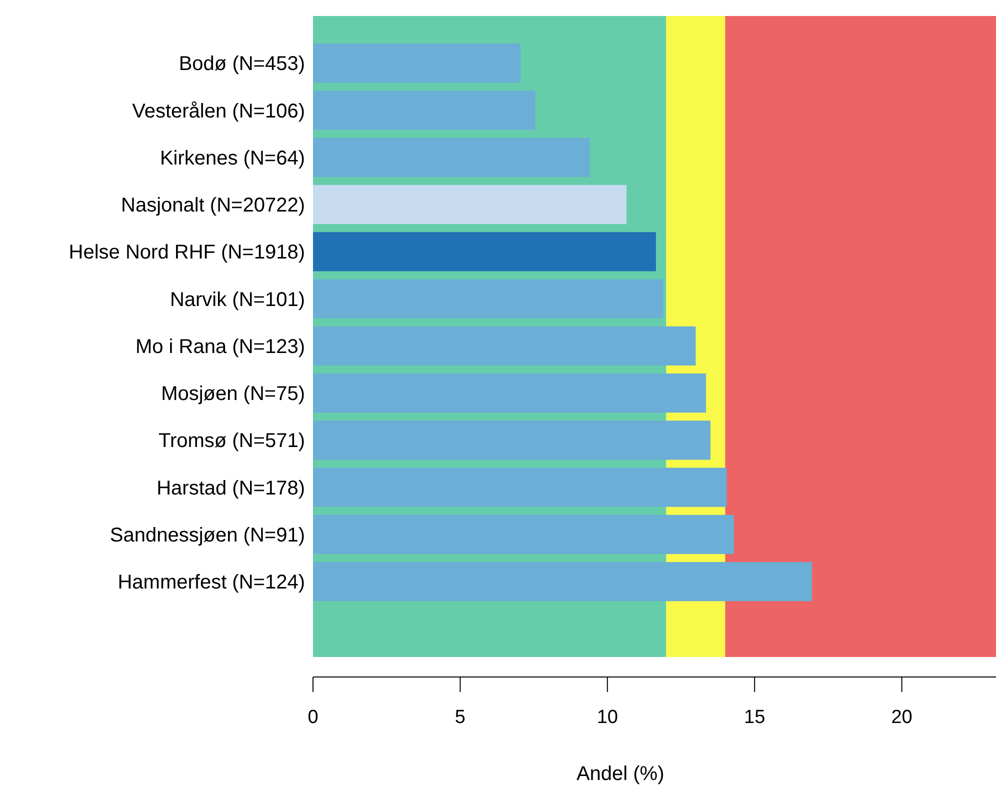  I want to click on x-tick-label: 5, so click(460, 717).